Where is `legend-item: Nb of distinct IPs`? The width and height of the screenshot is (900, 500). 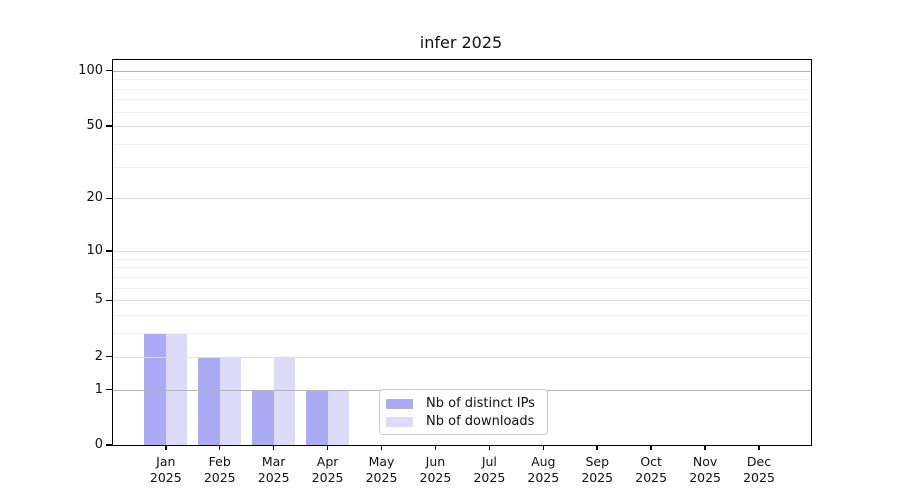
legend-item: Nb of distinct IPs is located at coordinates (462, 404).